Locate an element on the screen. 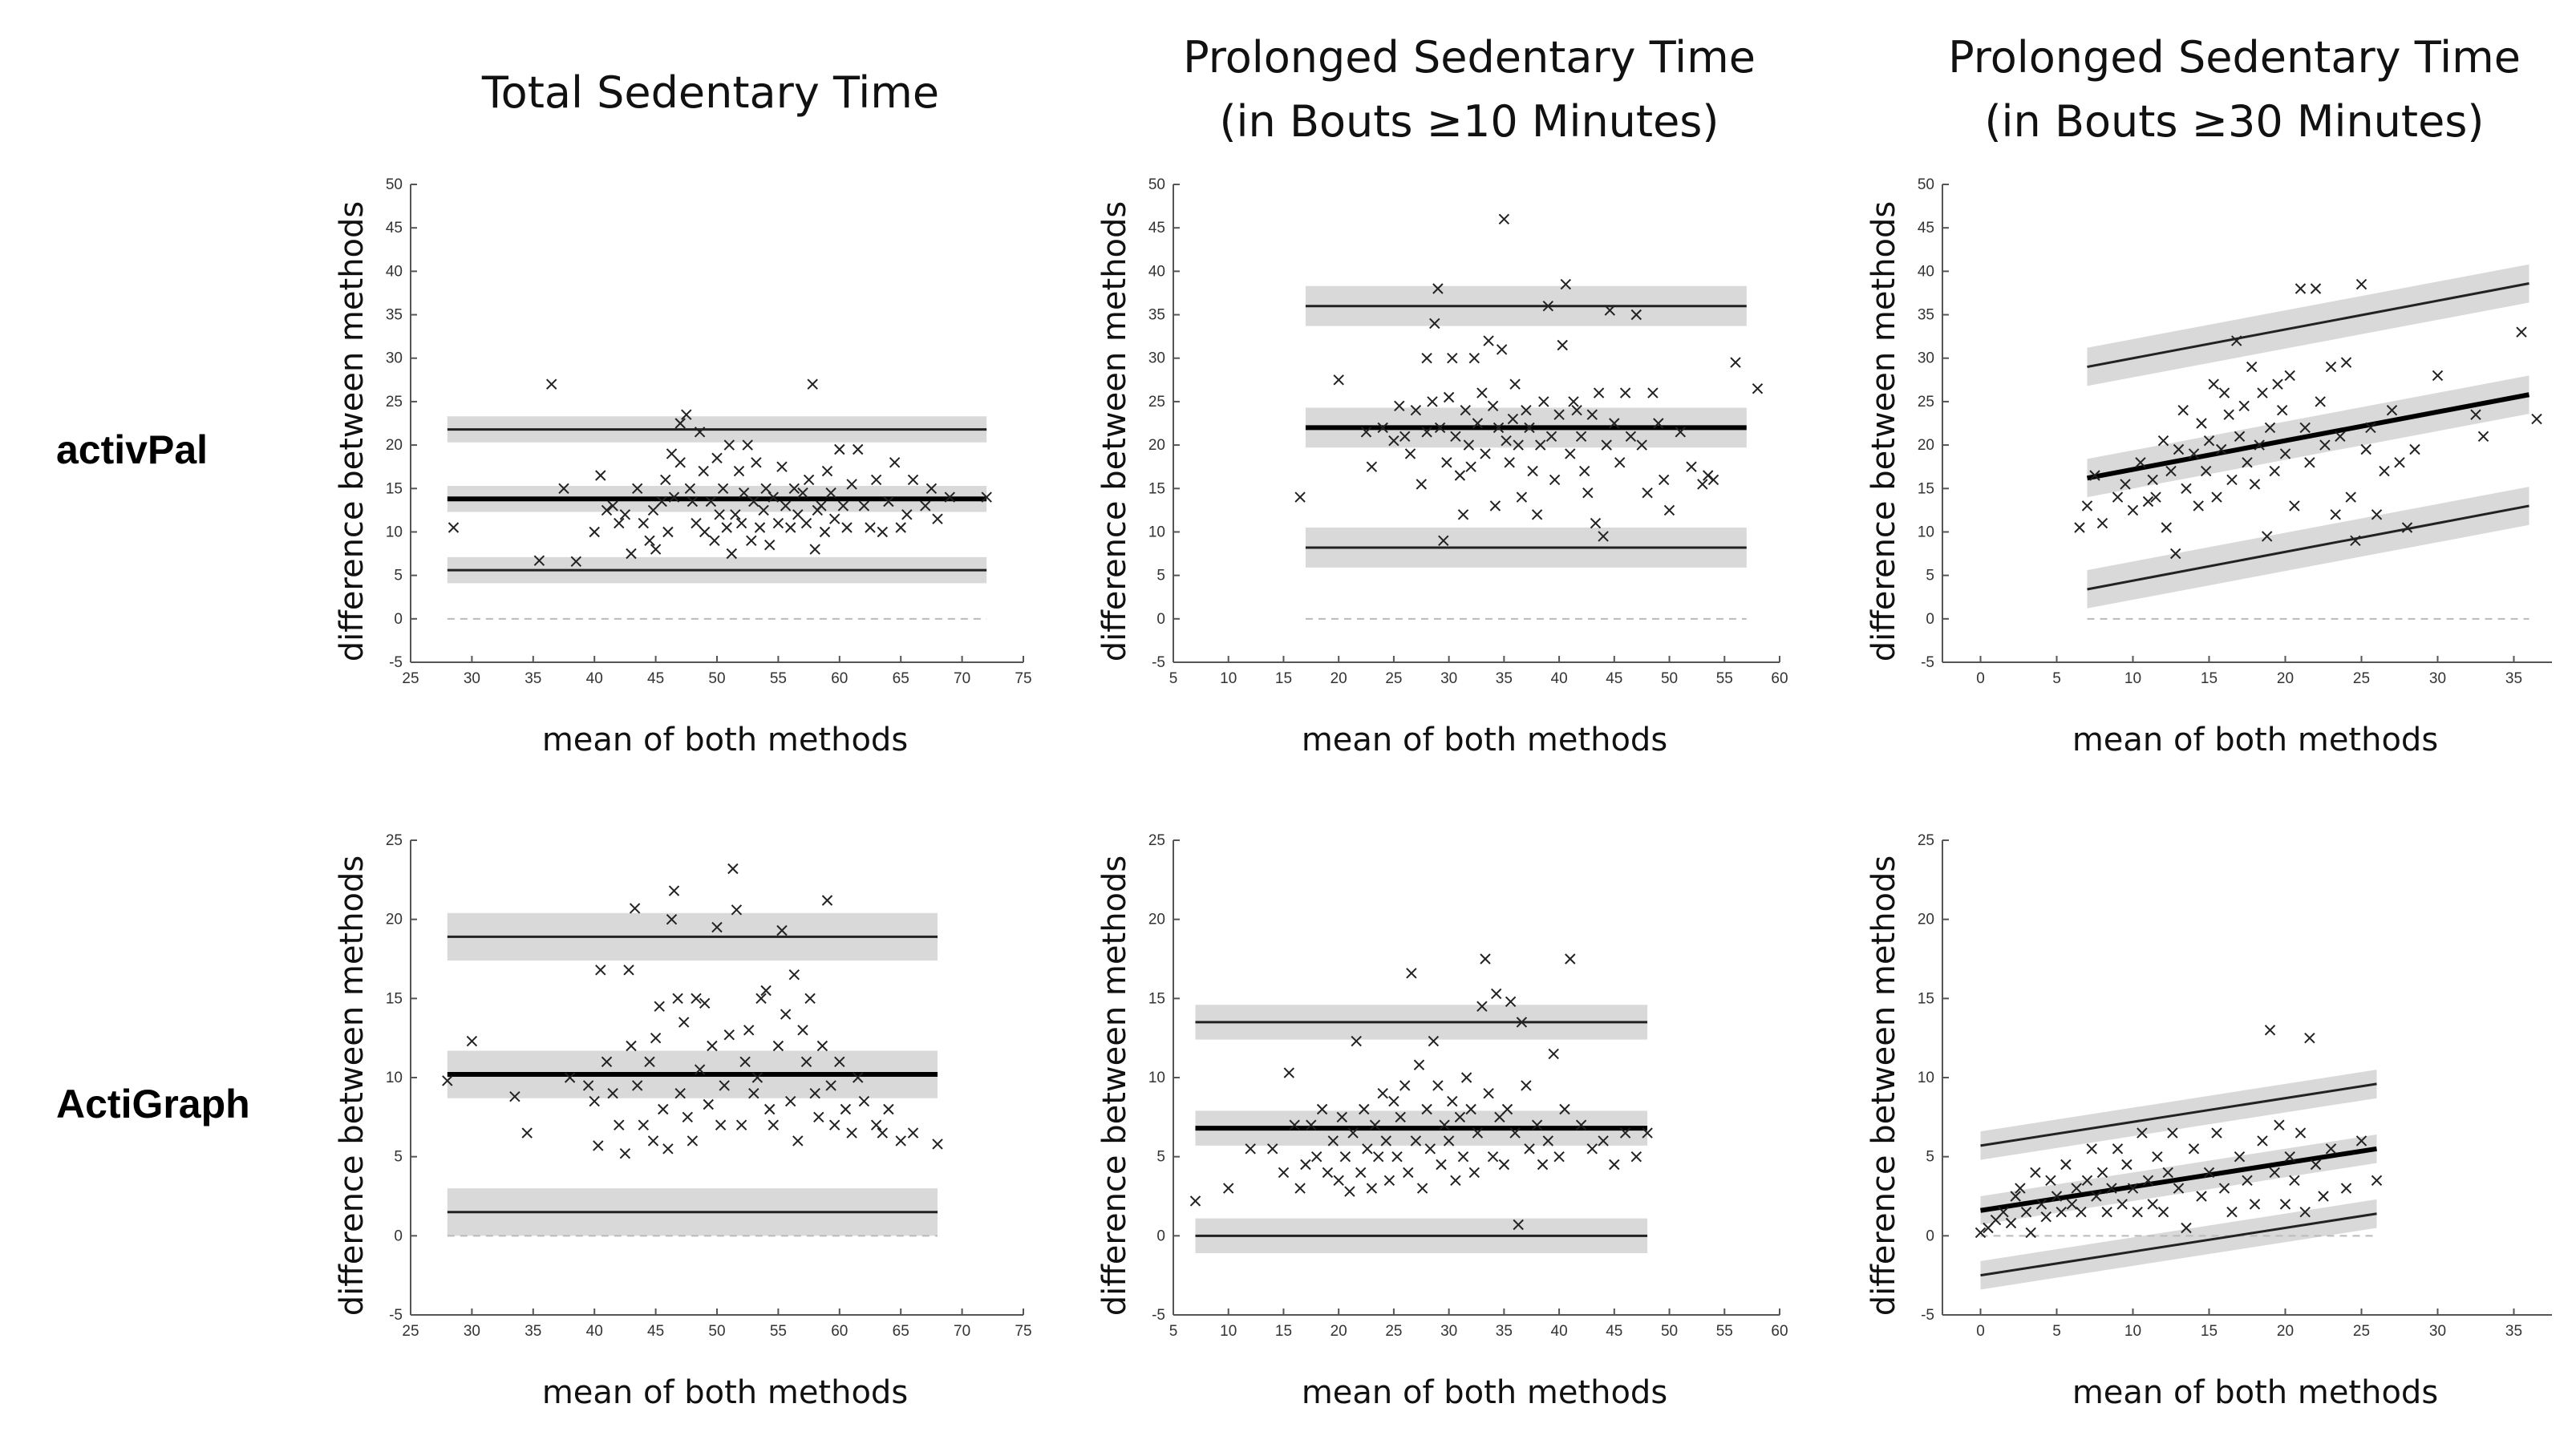  y-tick-label: -5 is located at coordinates (1928, 1315).